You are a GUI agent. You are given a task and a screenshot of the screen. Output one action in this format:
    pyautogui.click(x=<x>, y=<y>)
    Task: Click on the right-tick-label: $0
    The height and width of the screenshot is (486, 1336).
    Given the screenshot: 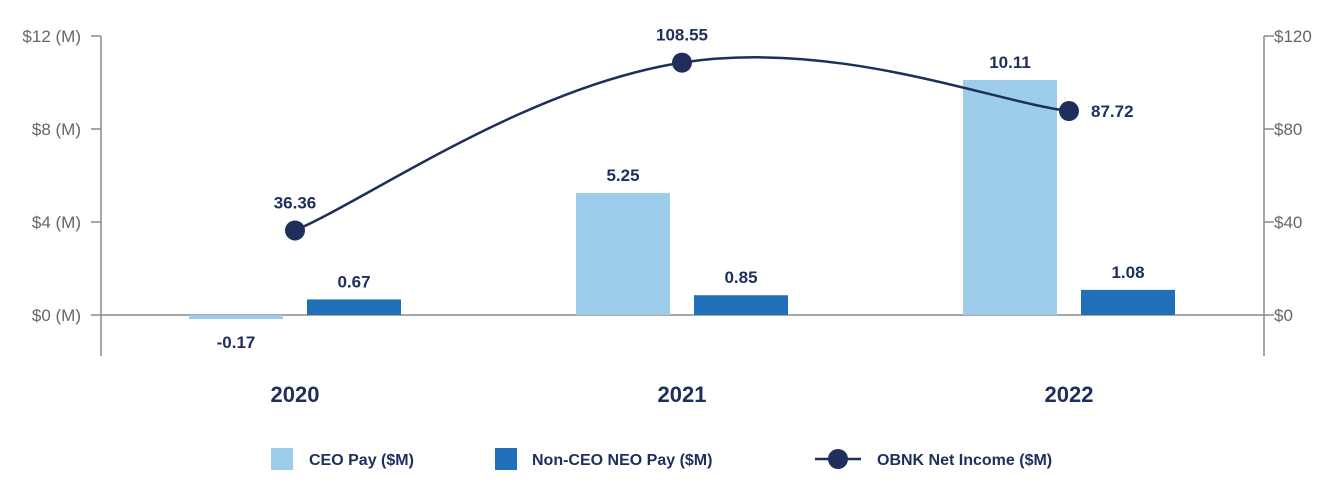 What is the action you would take?
    pyautogui.click(x=1283, y=315)
    